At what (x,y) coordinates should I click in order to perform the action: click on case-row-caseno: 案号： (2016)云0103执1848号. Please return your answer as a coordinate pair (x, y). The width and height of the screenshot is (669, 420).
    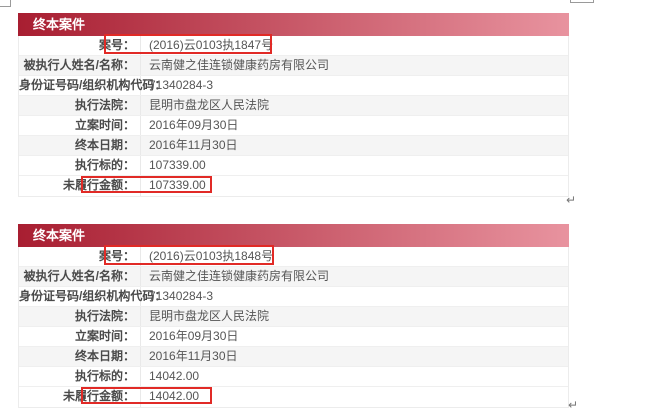
    Looking at the image, I should click on (293, 256).